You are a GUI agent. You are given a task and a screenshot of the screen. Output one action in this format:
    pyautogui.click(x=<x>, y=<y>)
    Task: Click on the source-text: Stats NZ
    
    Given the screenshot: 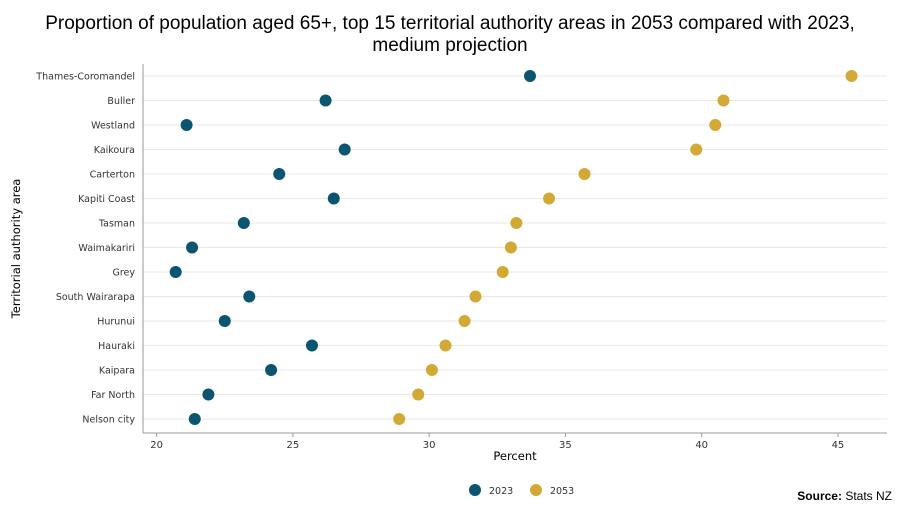 What is the action you would take?
    pyautogui.click(x=868, y=496)
    